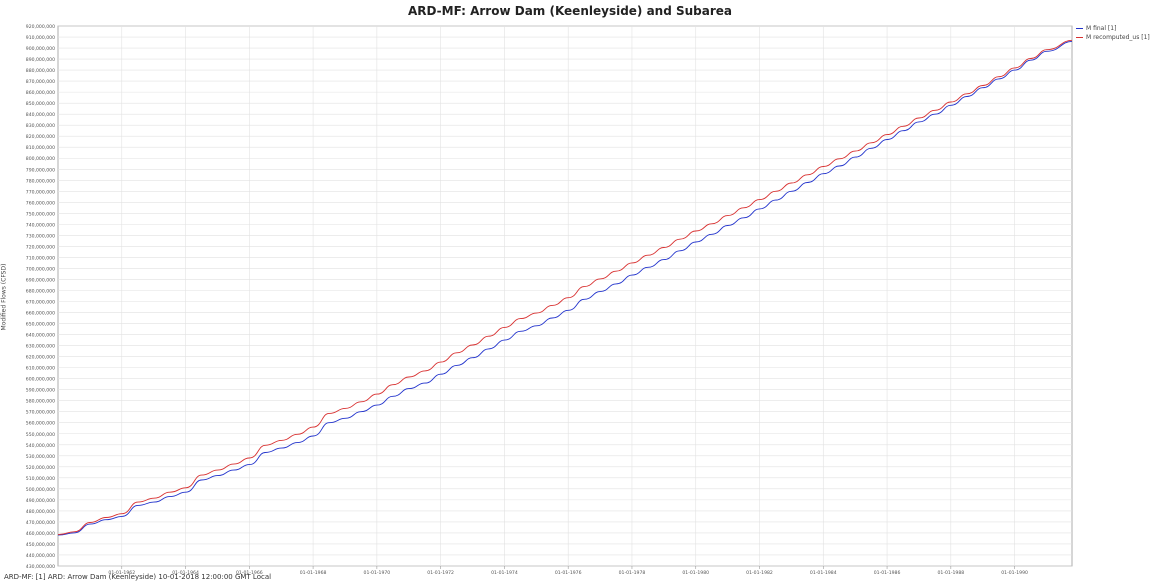 Image resolution: width=1154 pixels, height=583 pixels. Describe the element at coordinates (40, 192) in the screenshot. I see `y-tick-label: 770,000,000` at that location.